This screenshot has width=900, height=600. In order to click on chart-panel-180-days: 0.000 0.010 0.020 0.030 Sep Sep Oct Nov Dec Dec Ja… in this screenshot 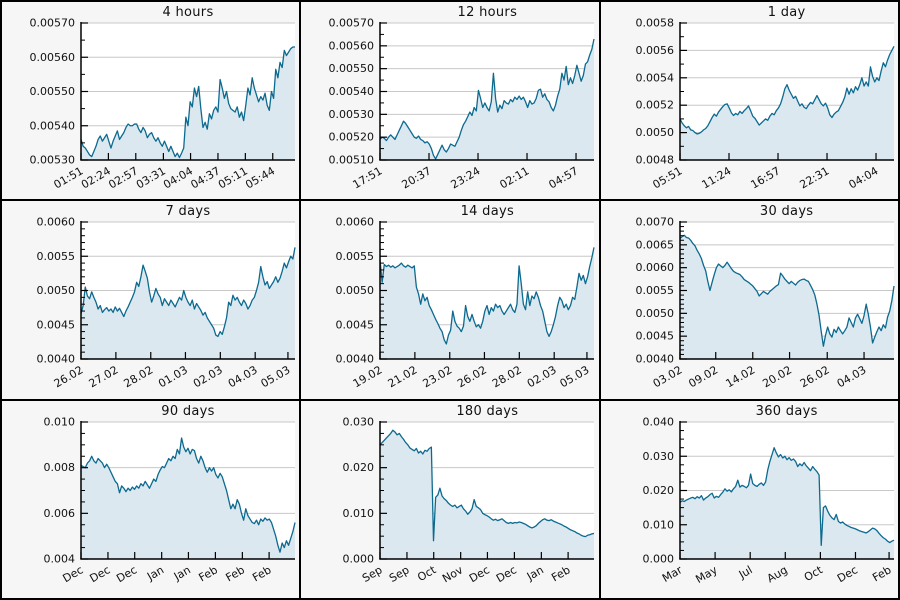, I will do `click(450, 499)`.